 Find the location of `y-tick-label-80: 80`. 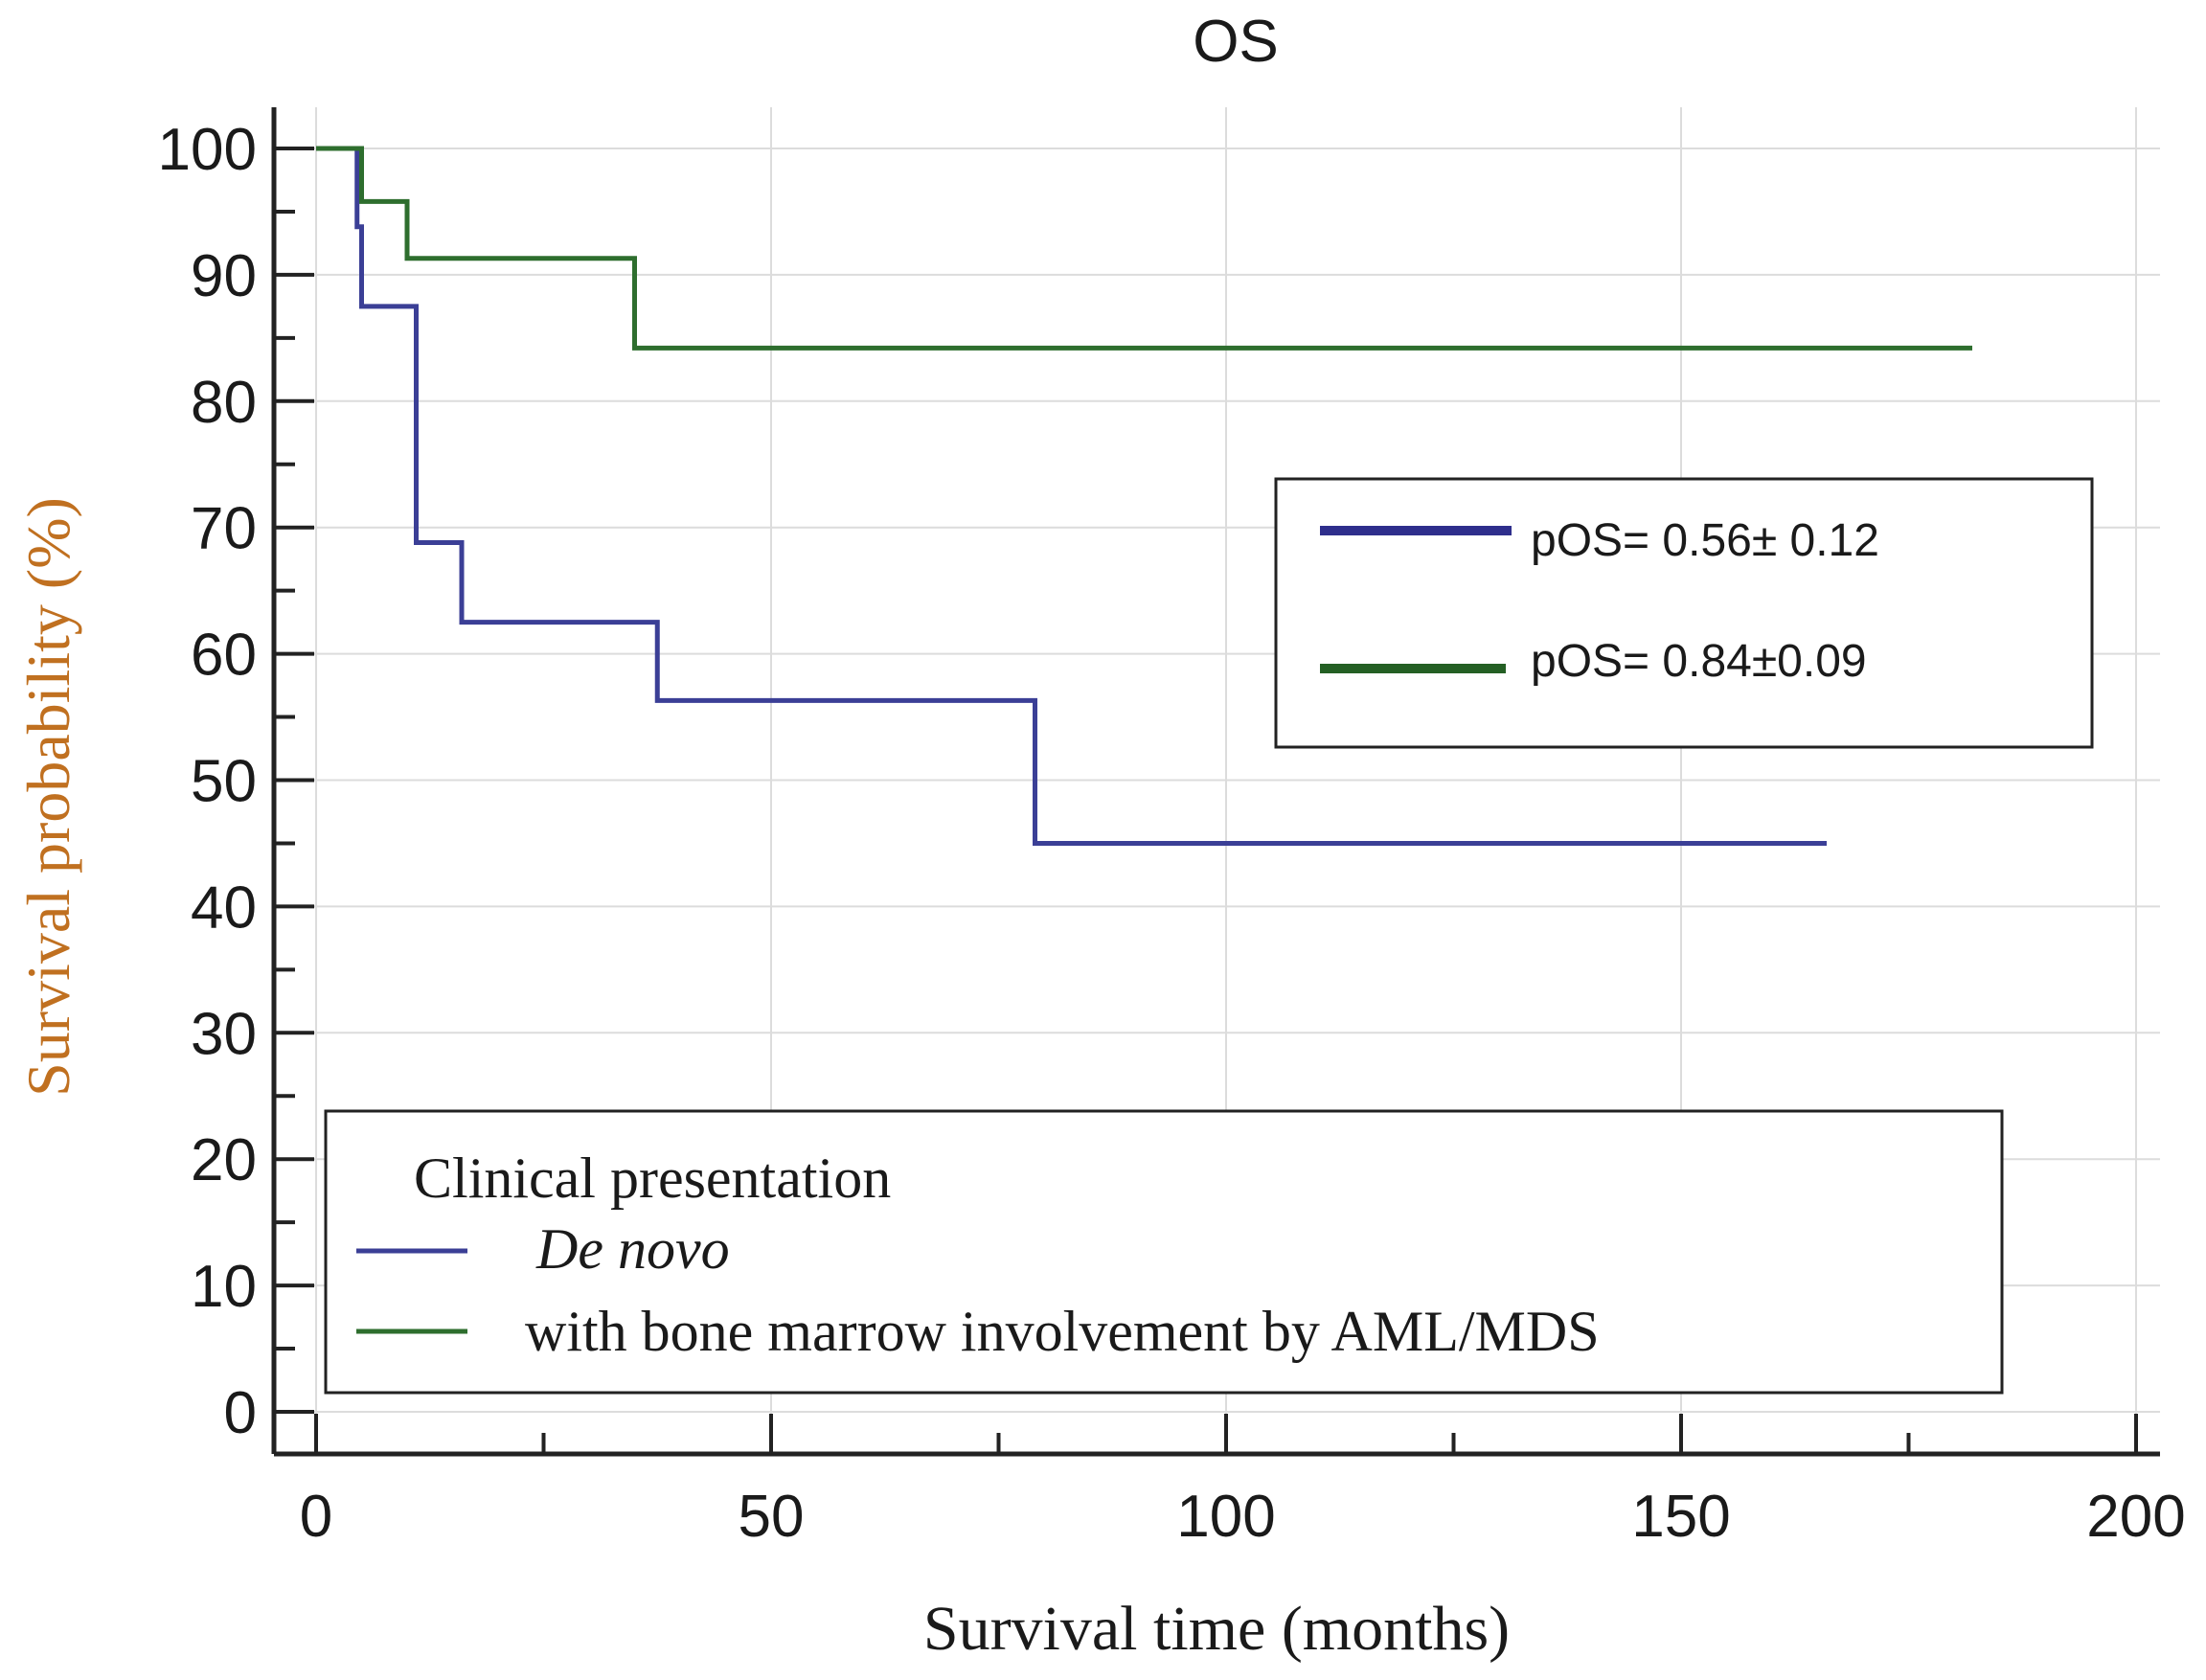

y-tick-label-80: 80 is located at coordinates (224, 403).